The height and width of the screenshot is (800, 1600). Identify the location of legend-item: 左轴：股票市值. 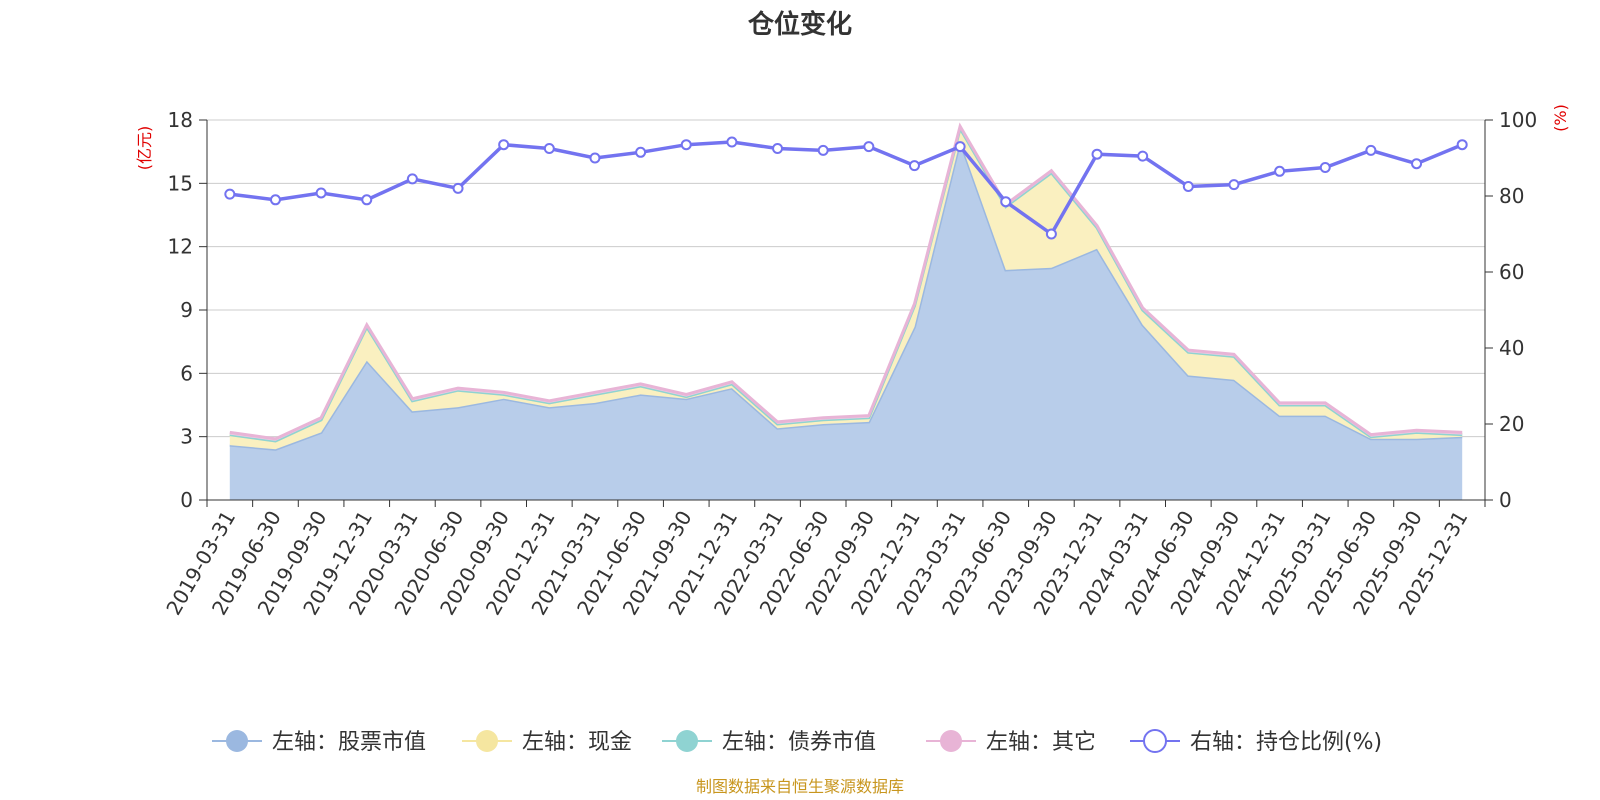
(319, 742).